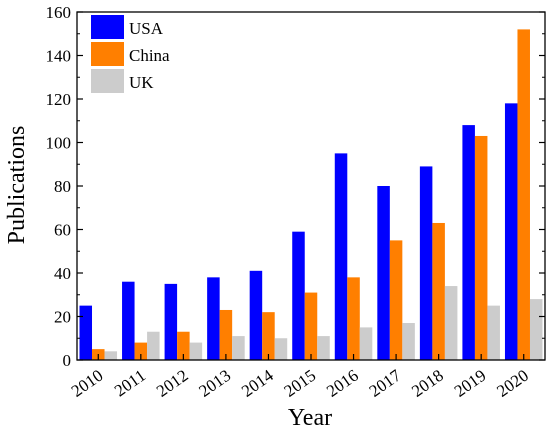  I want to click on legend: USA China UK, so click(130, 54).